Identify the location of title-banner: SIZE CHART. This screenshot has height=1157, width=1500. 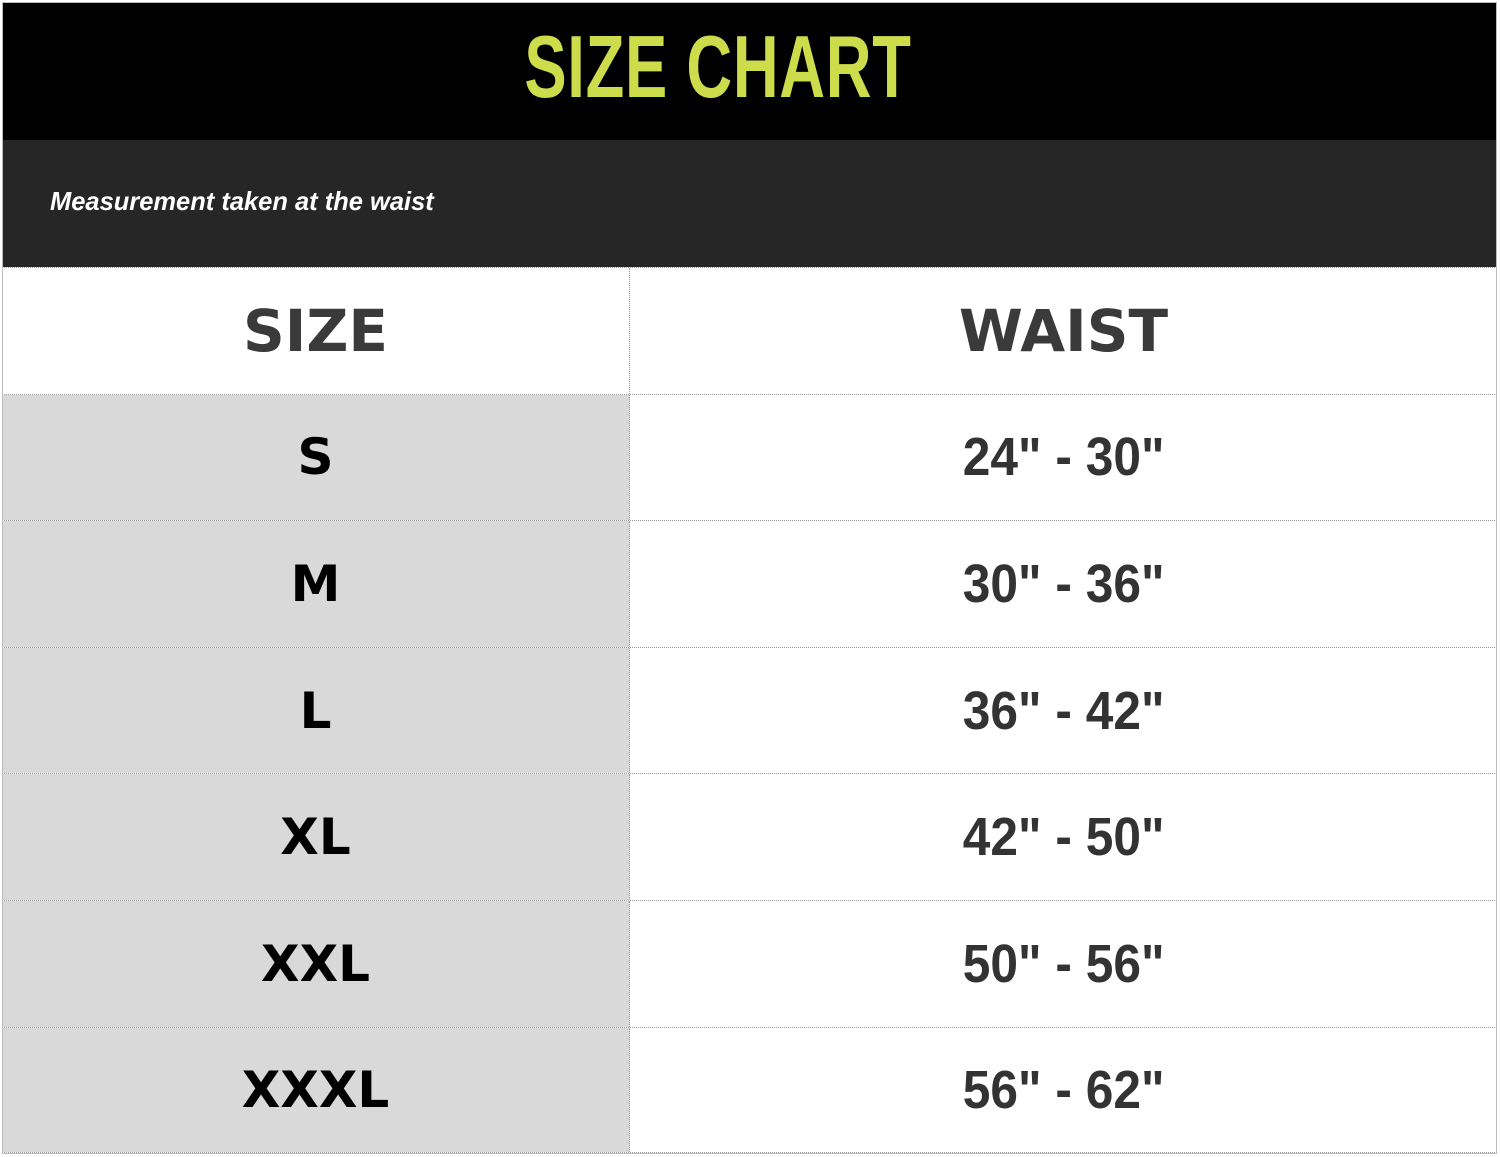
(749, 71).